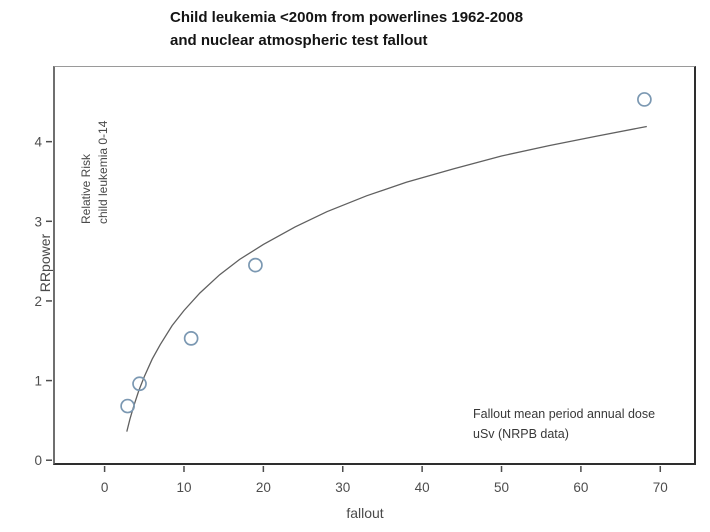 This screenshot has height=532, width=710. Describe the element at coordinates (38, 381) in the screenshot. I see `y-tick-label: 1` at that location.